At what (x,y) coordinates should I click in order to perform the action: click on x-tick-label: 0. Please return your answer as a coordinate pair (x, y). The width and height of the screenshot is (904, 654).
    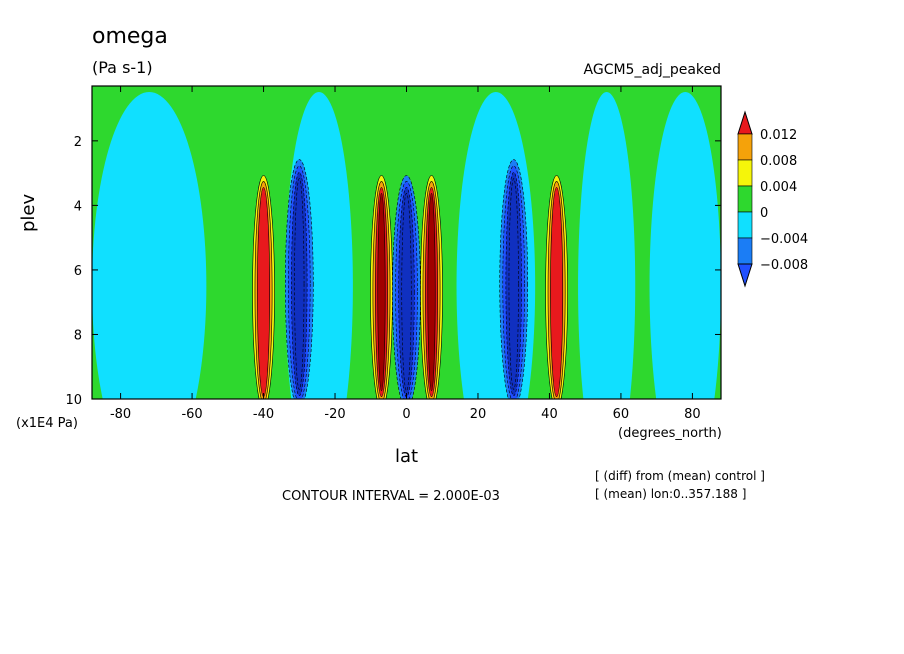
    Looking at the image, I should click on (406, 414).